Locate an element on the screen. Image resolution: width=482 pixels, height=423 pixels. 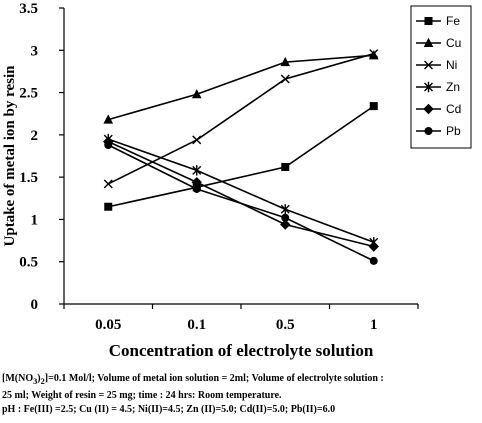
legend-label: Cd is located at coordinates (453, 109).